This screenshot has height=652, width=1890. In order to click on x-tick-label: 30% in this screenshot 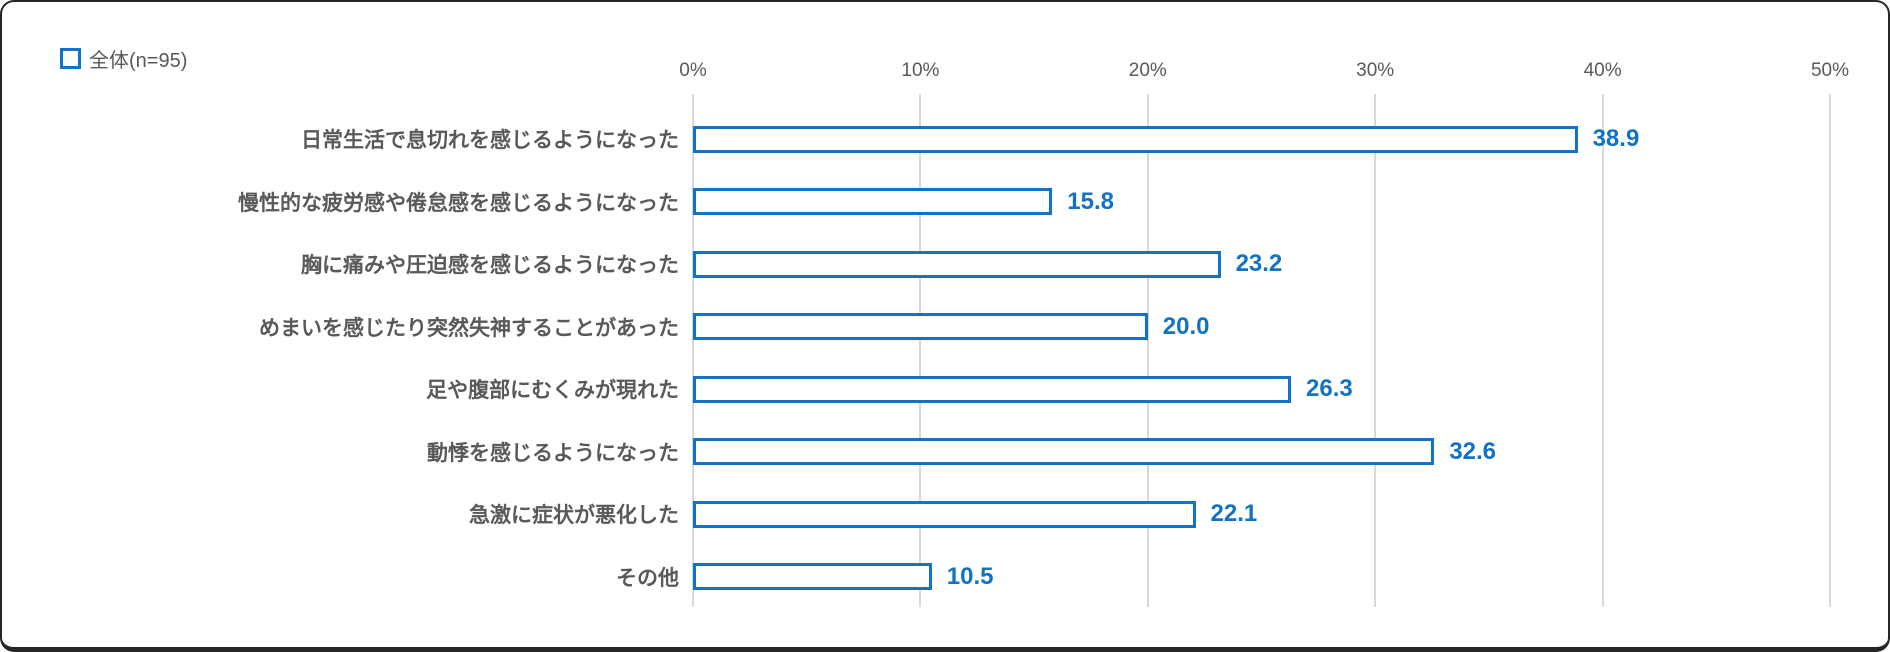, I will do `click(1375, 70)`.